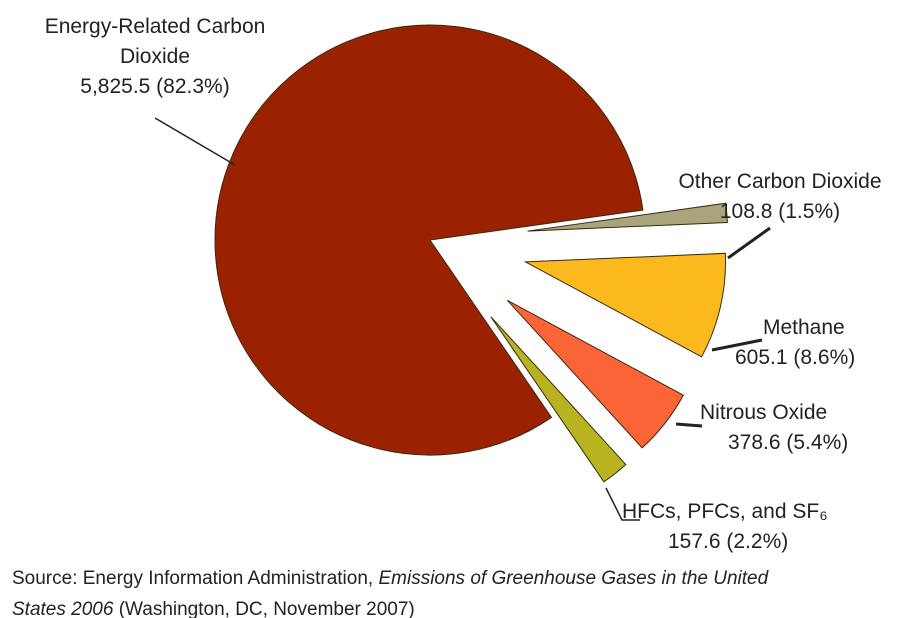 Image resolution: width=909 pixels, height=618 pixels. I want to click on slice-label: Methane 605.1 (8.6%), so click(795, 343).